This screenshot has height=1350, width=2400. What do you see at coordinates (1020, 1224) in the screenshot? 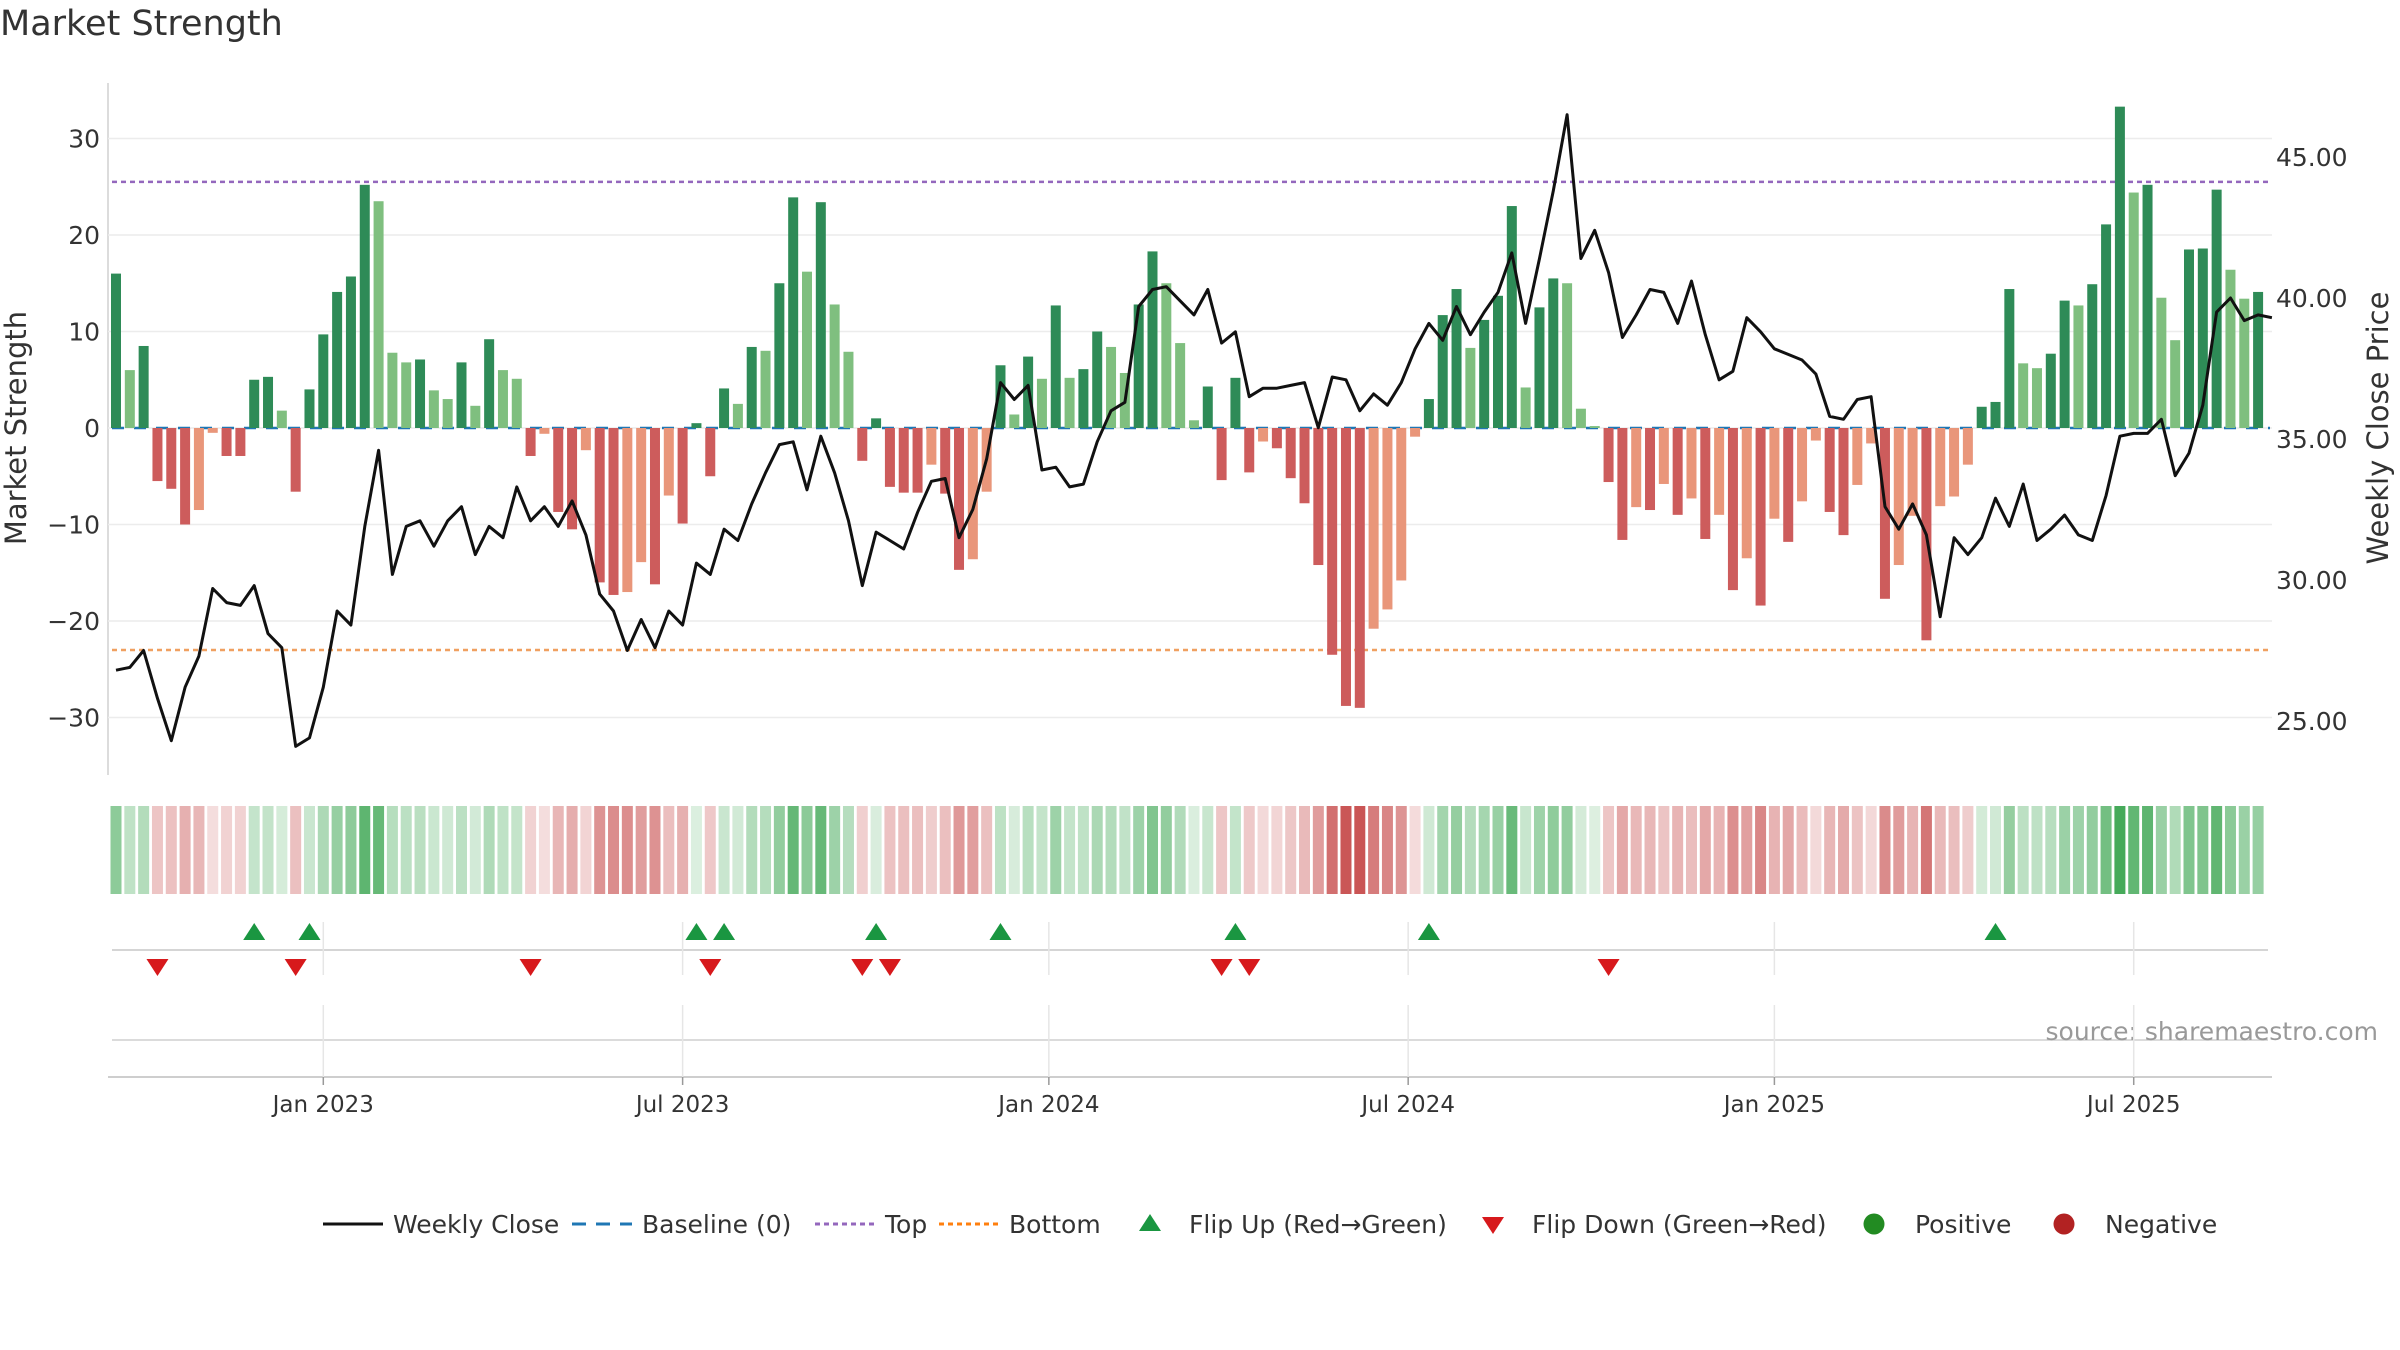
I see `legend-bottom: Bottom` at bounding box center [1020, 1224].